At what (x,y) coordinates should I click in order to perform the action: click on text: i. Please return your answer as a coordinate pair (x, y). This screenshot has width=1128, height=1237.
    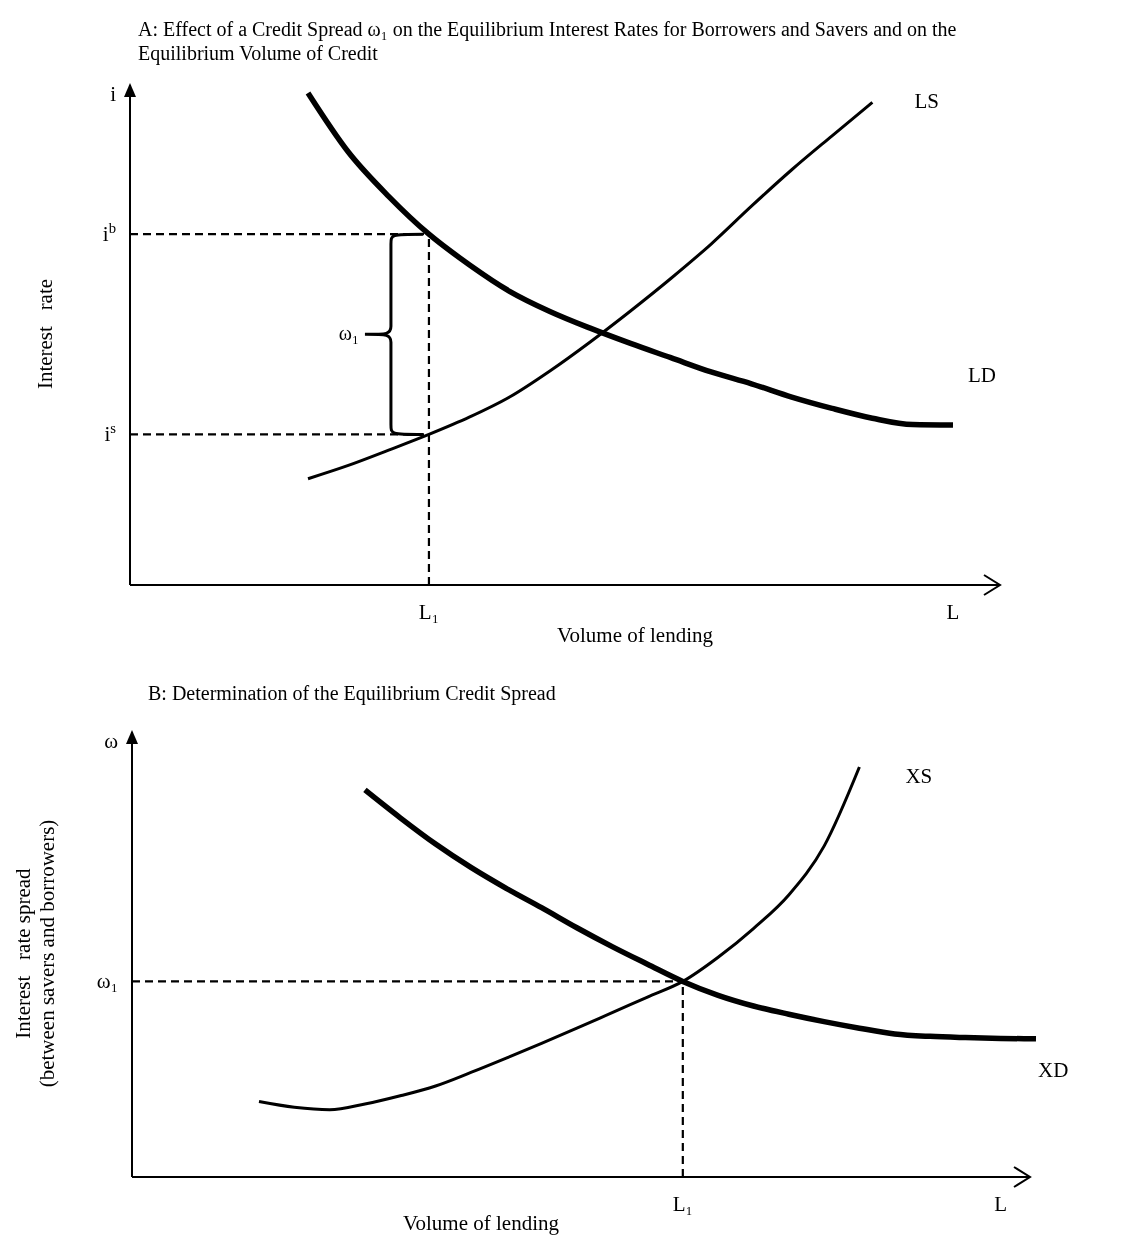
    Looking at the image, I should click on (113, 94).